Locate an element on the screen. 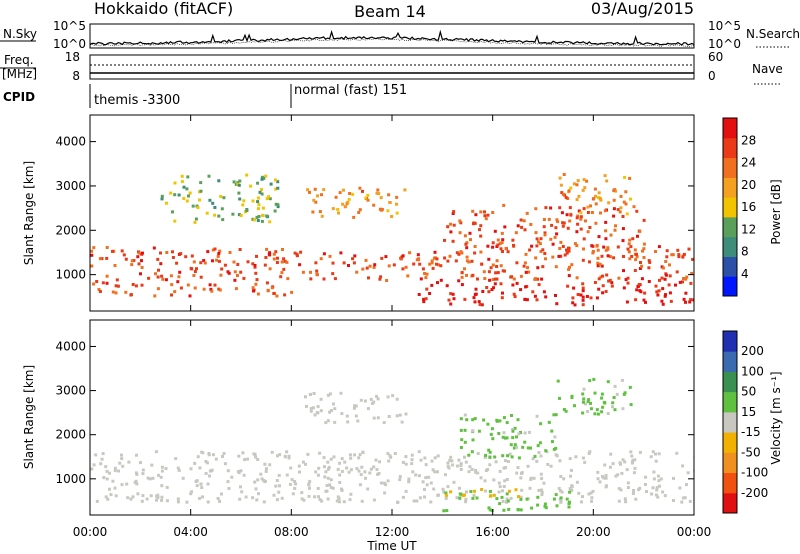  nave-label: Nave is located at coordinates (767, 69).